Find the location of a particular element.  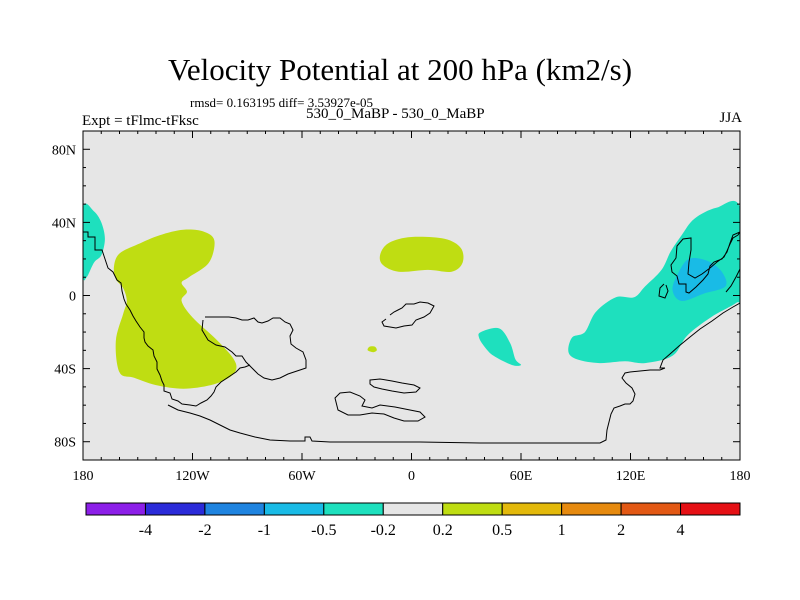

colorbar-label: -2 is located at coordinates (204, 530).